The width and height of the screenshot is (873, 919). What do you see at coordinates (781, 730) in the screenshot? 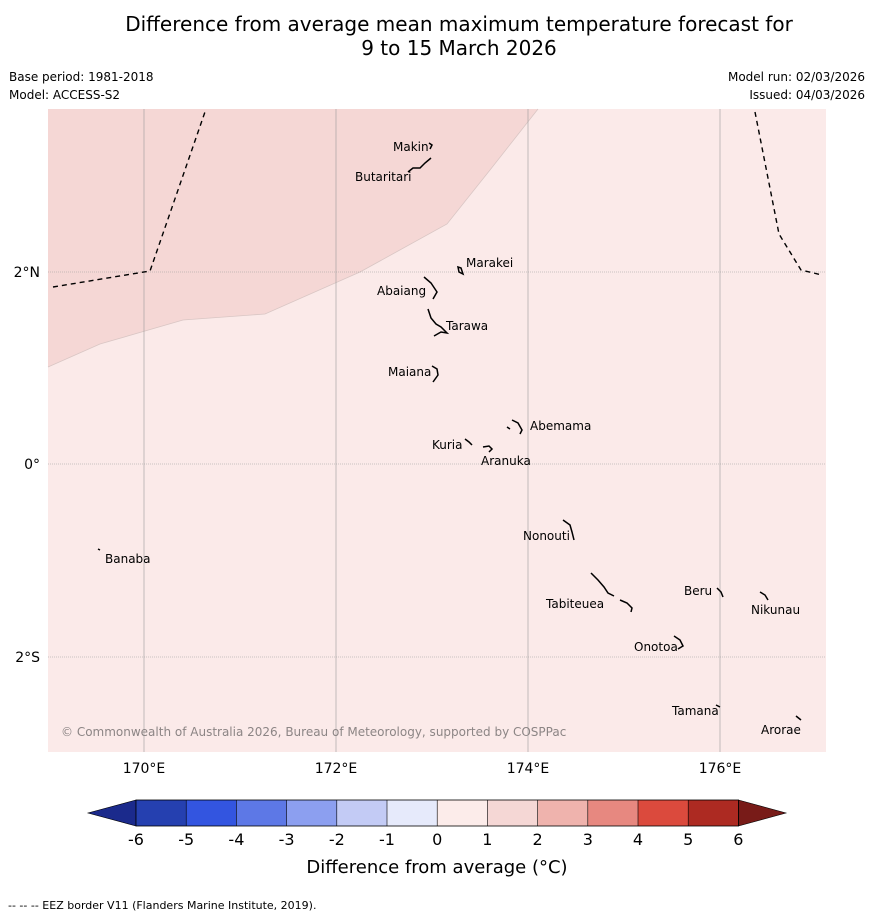
I see `label-arorae: Arorae` at bounding box center [781, 730].